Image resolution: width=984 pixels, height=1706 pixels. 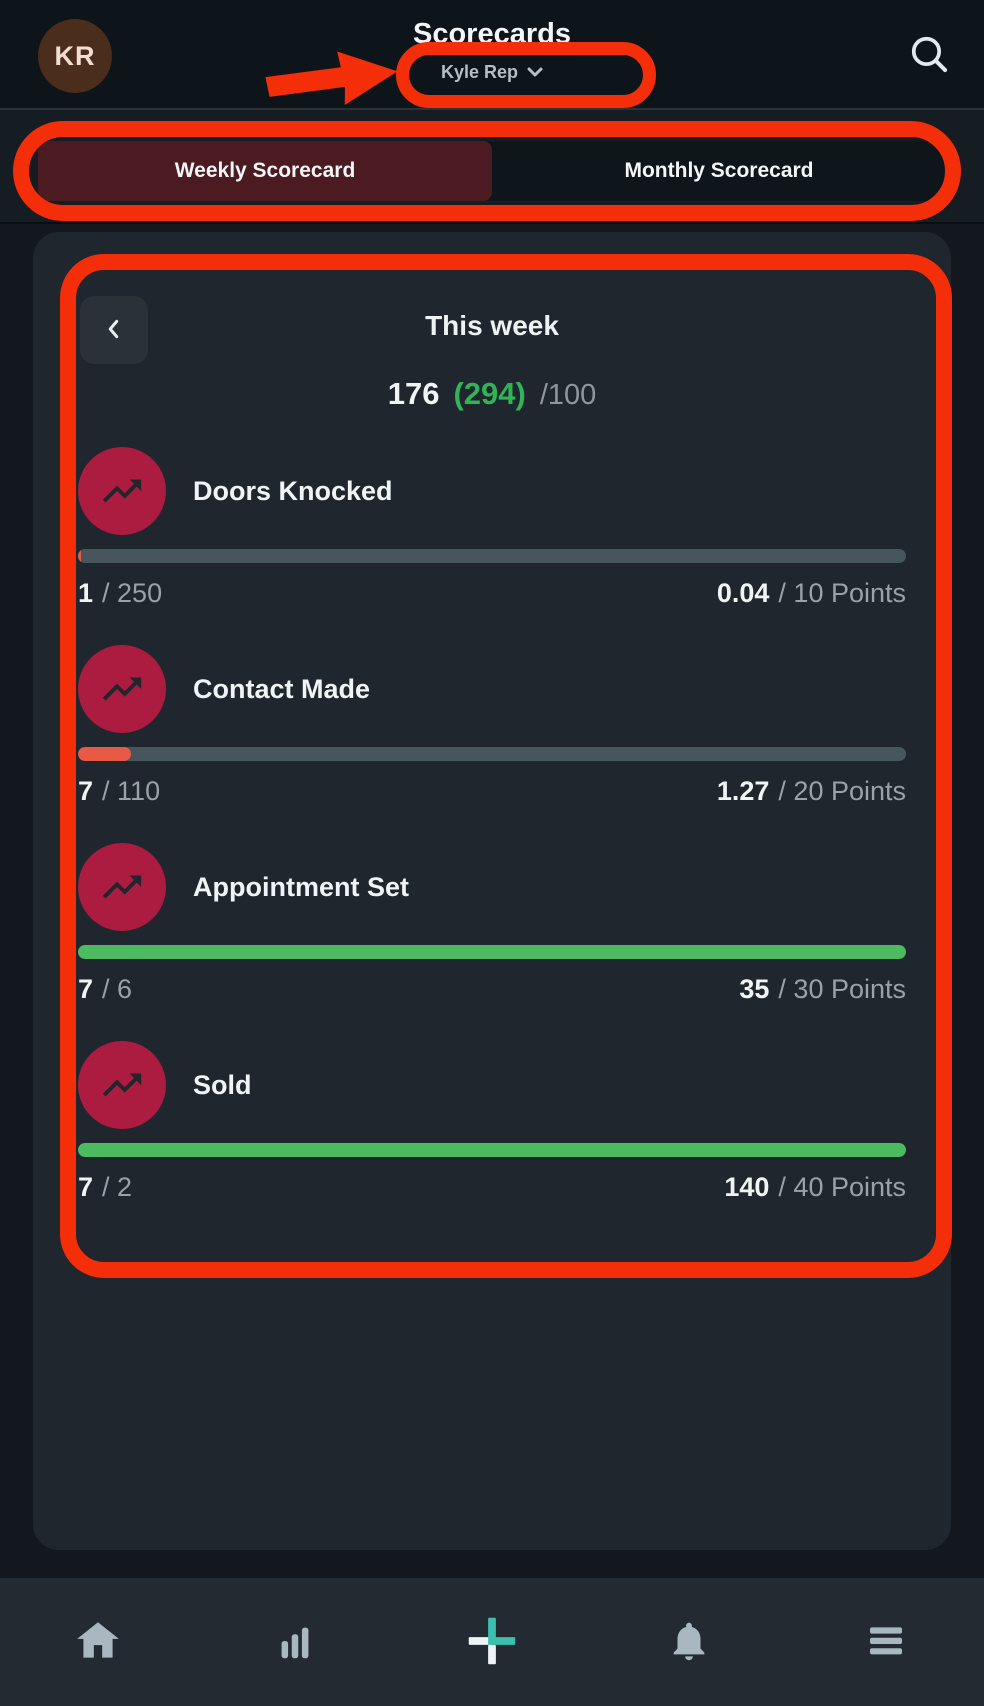 What do you see at coordinates (811, 791) in the screenshot?
I see `metric-points: 1.27/ 20 Points` at bounding box center [811, 791].